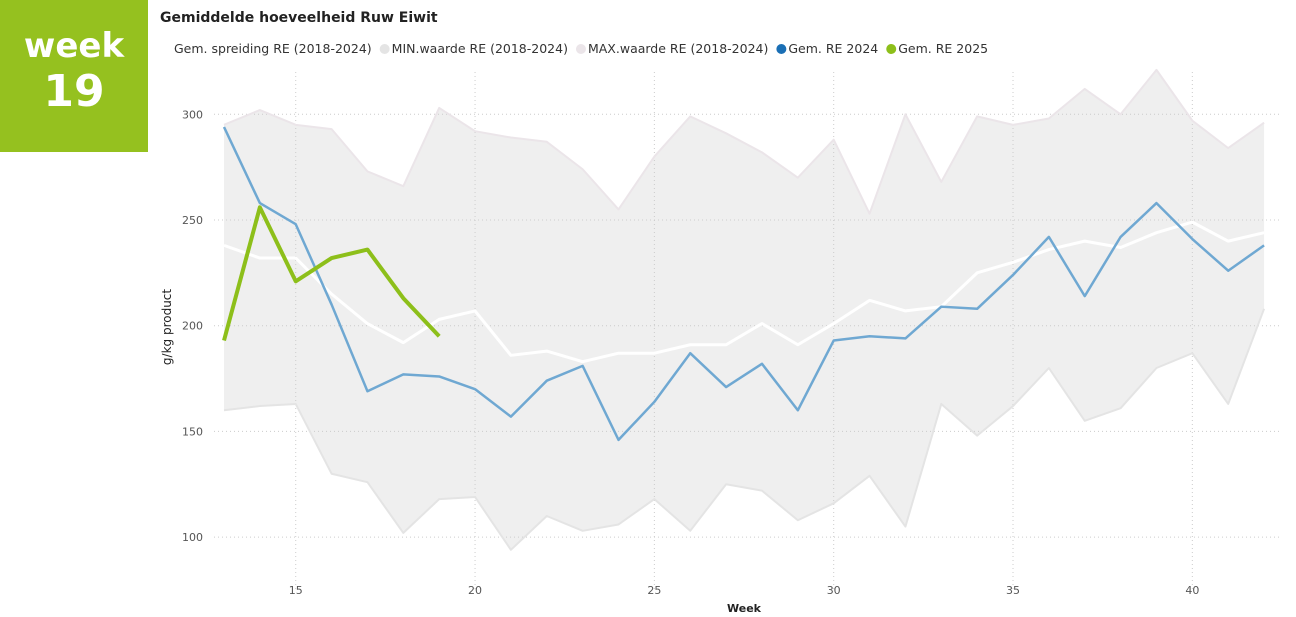  Describe the element at coordinates (192, 114) in the screenshot. I see `y-tick-label: 300` at that location.